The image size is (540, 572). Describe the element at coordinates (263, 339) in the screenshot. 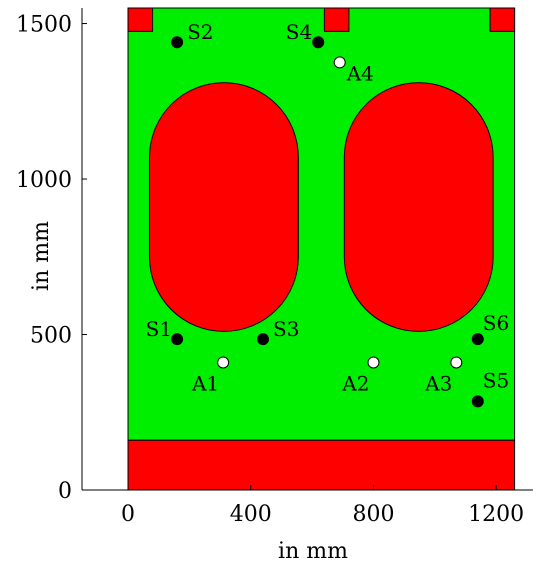

I see `point-S3` at that location.